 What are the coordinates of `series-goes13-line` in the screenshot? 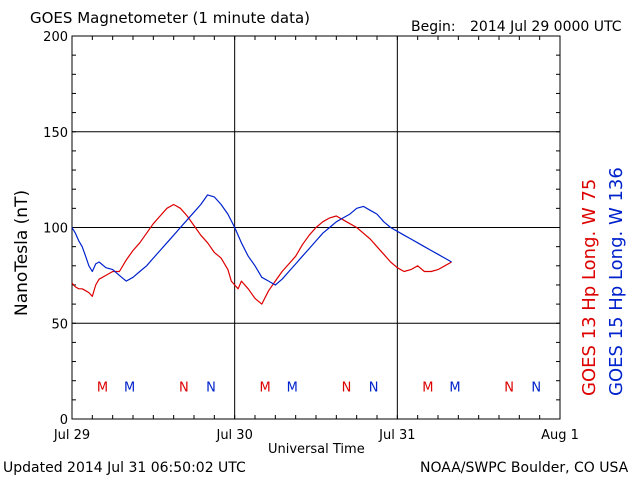 It's located at (261, 254).